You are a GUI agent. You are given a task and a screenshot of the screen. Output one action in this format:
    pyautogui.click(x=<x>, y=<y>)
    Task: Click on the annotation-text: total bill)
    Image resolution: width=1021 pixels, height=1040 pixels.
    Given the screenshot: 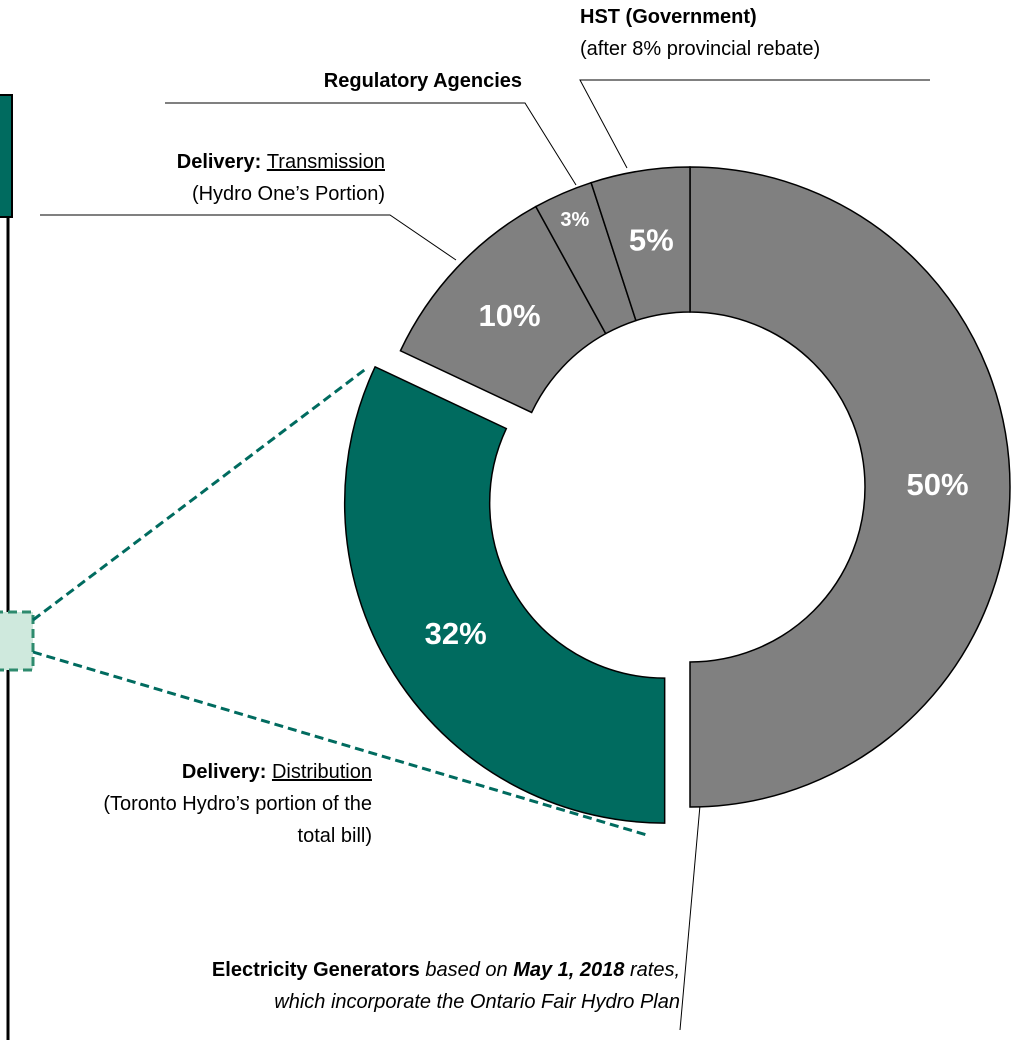 What is the action you would take?
    pyautogui.click(x=335, y=836)
    